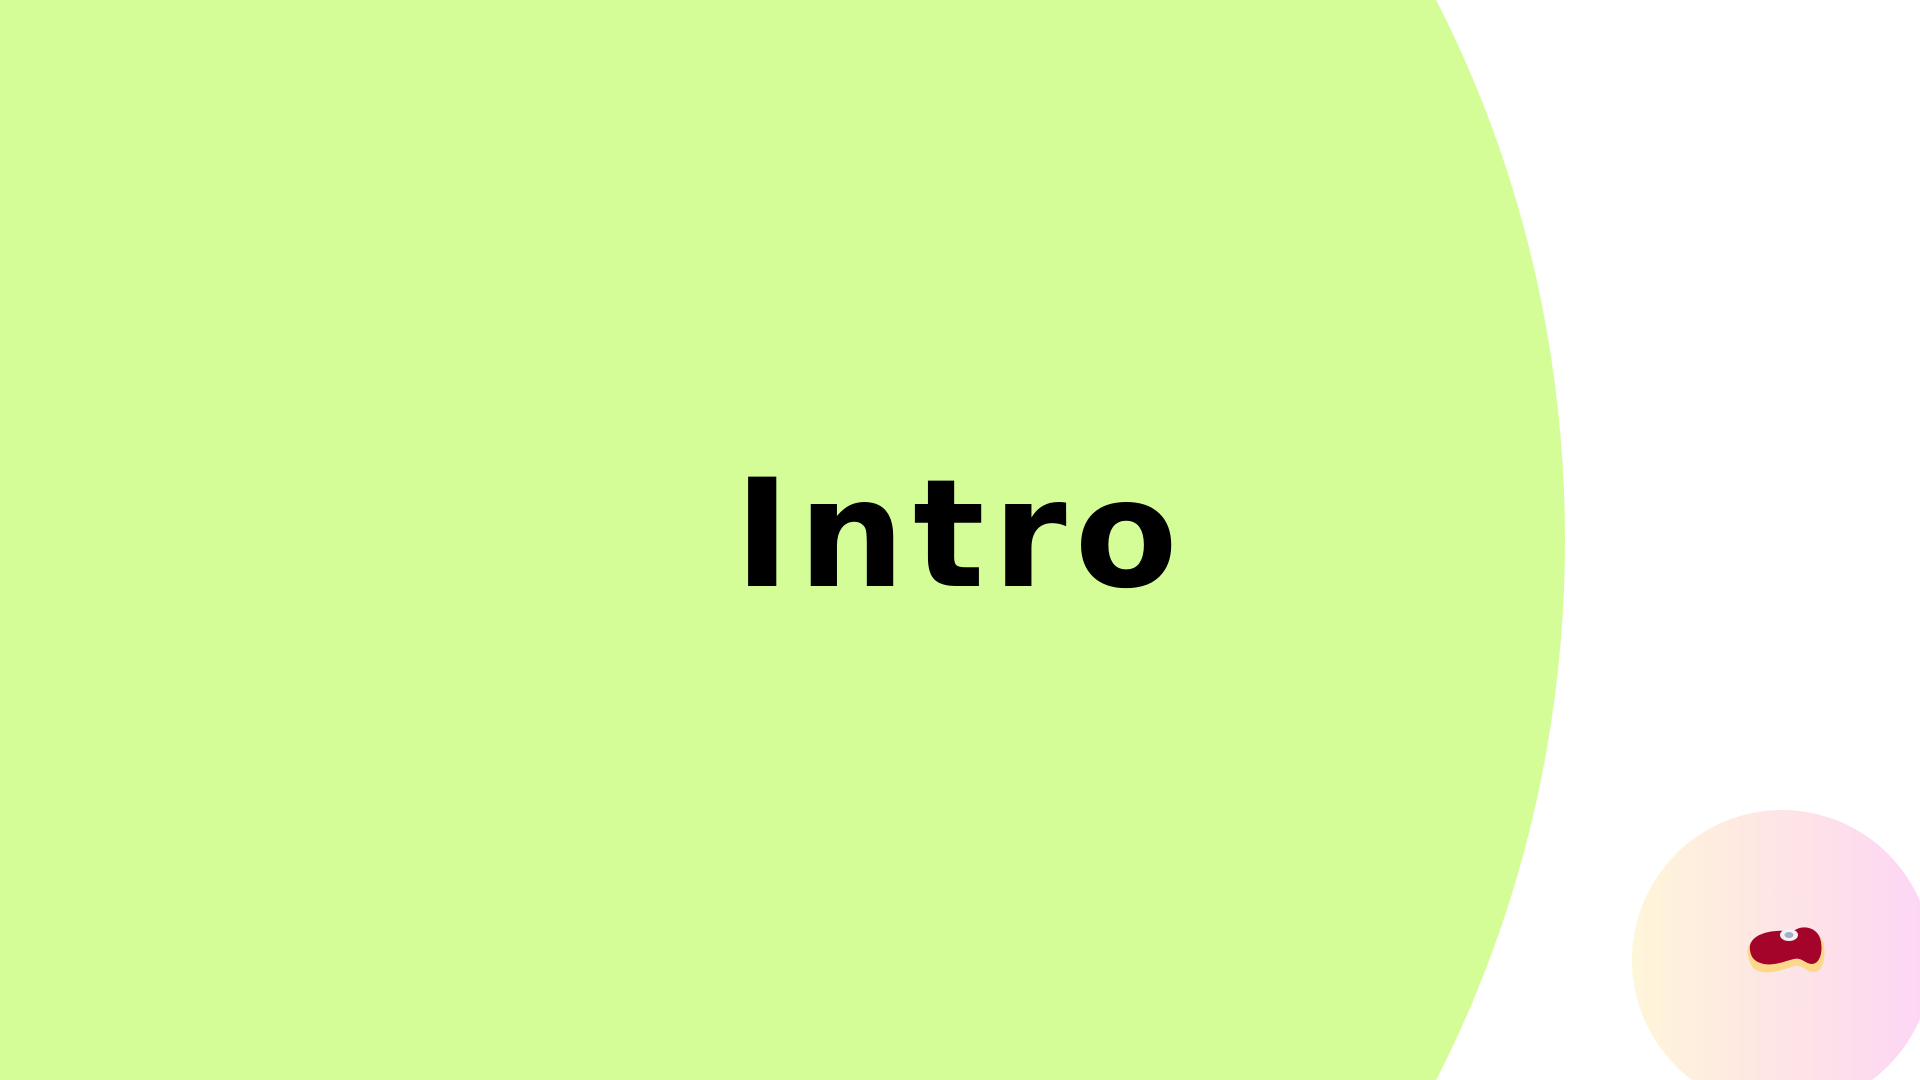  What do you see at coordinates (1786, 950) in the screenshot?
I see `steak-icon` at bounding box center [1786, 950].